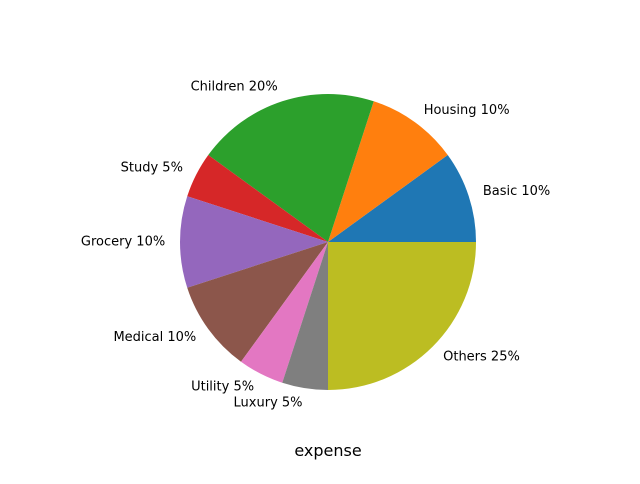  What do you see at coordinates (467, 110) in the screenshot?
I see `pie-label-housing: Housing 10%` at bounding box center [467, 110].